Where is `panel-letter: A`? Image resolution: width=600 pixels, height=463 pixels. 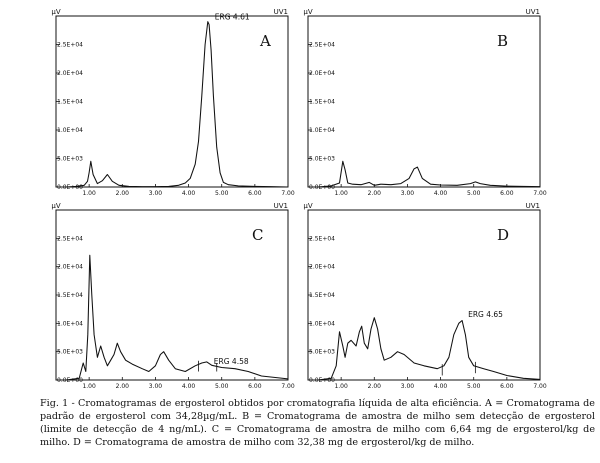
panel-letter: A is located at coordinates (265, 41).